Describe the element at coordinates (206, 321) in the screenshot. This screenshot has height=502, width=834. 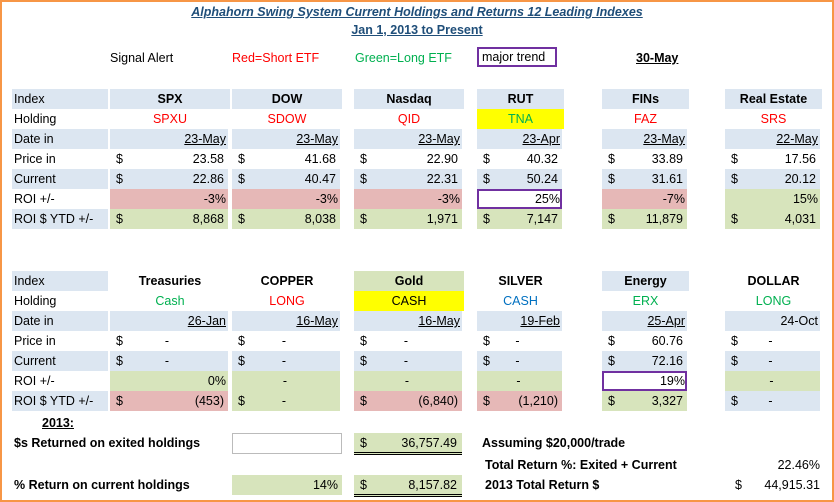
I see `date-in: 26-Jan` at that location.